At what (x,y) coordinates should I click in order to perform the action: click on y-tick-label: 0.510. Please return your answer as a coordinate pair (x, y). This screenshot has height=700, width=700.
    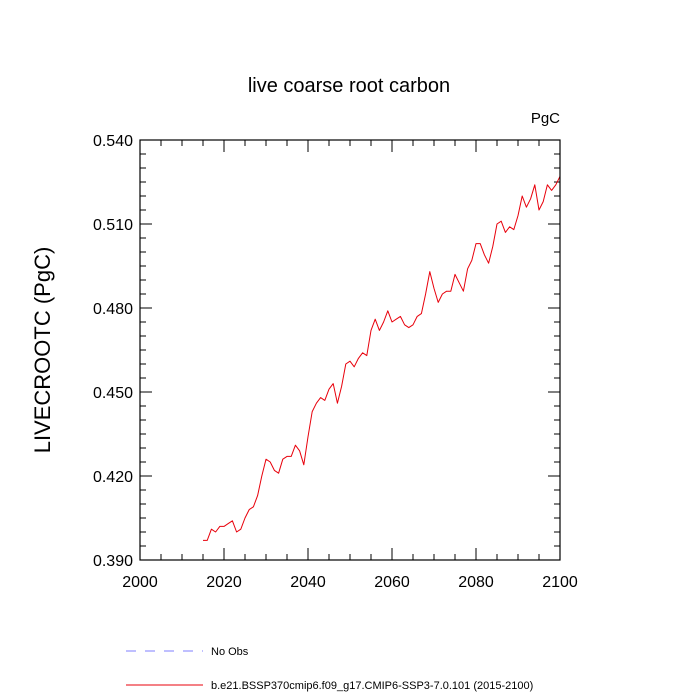
    Looking at the image, I should click on (113, 225).